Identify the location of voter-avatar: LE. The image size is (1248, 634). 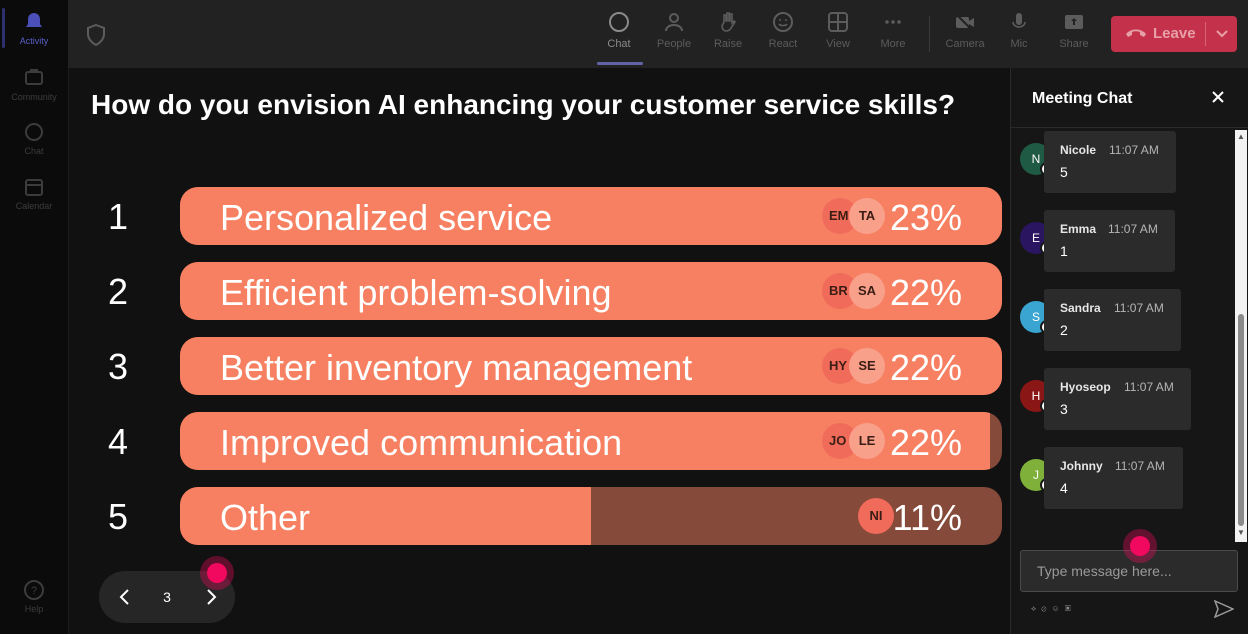
(867, 441).